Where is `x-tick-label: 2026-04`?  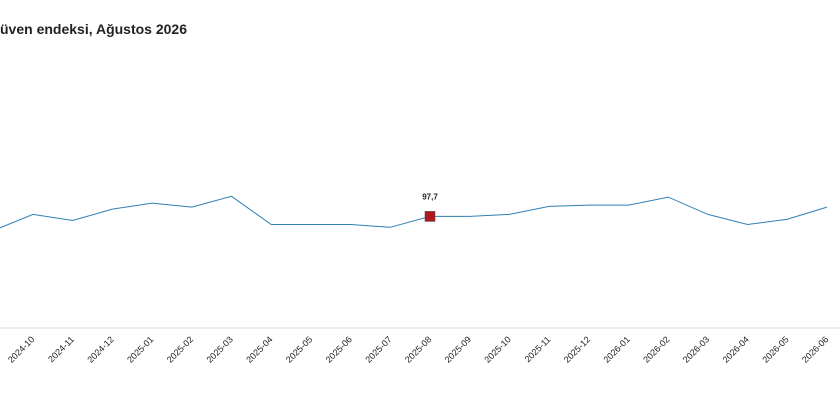 x-tick-label: 2026-04 is located at coordinates (736, 349).